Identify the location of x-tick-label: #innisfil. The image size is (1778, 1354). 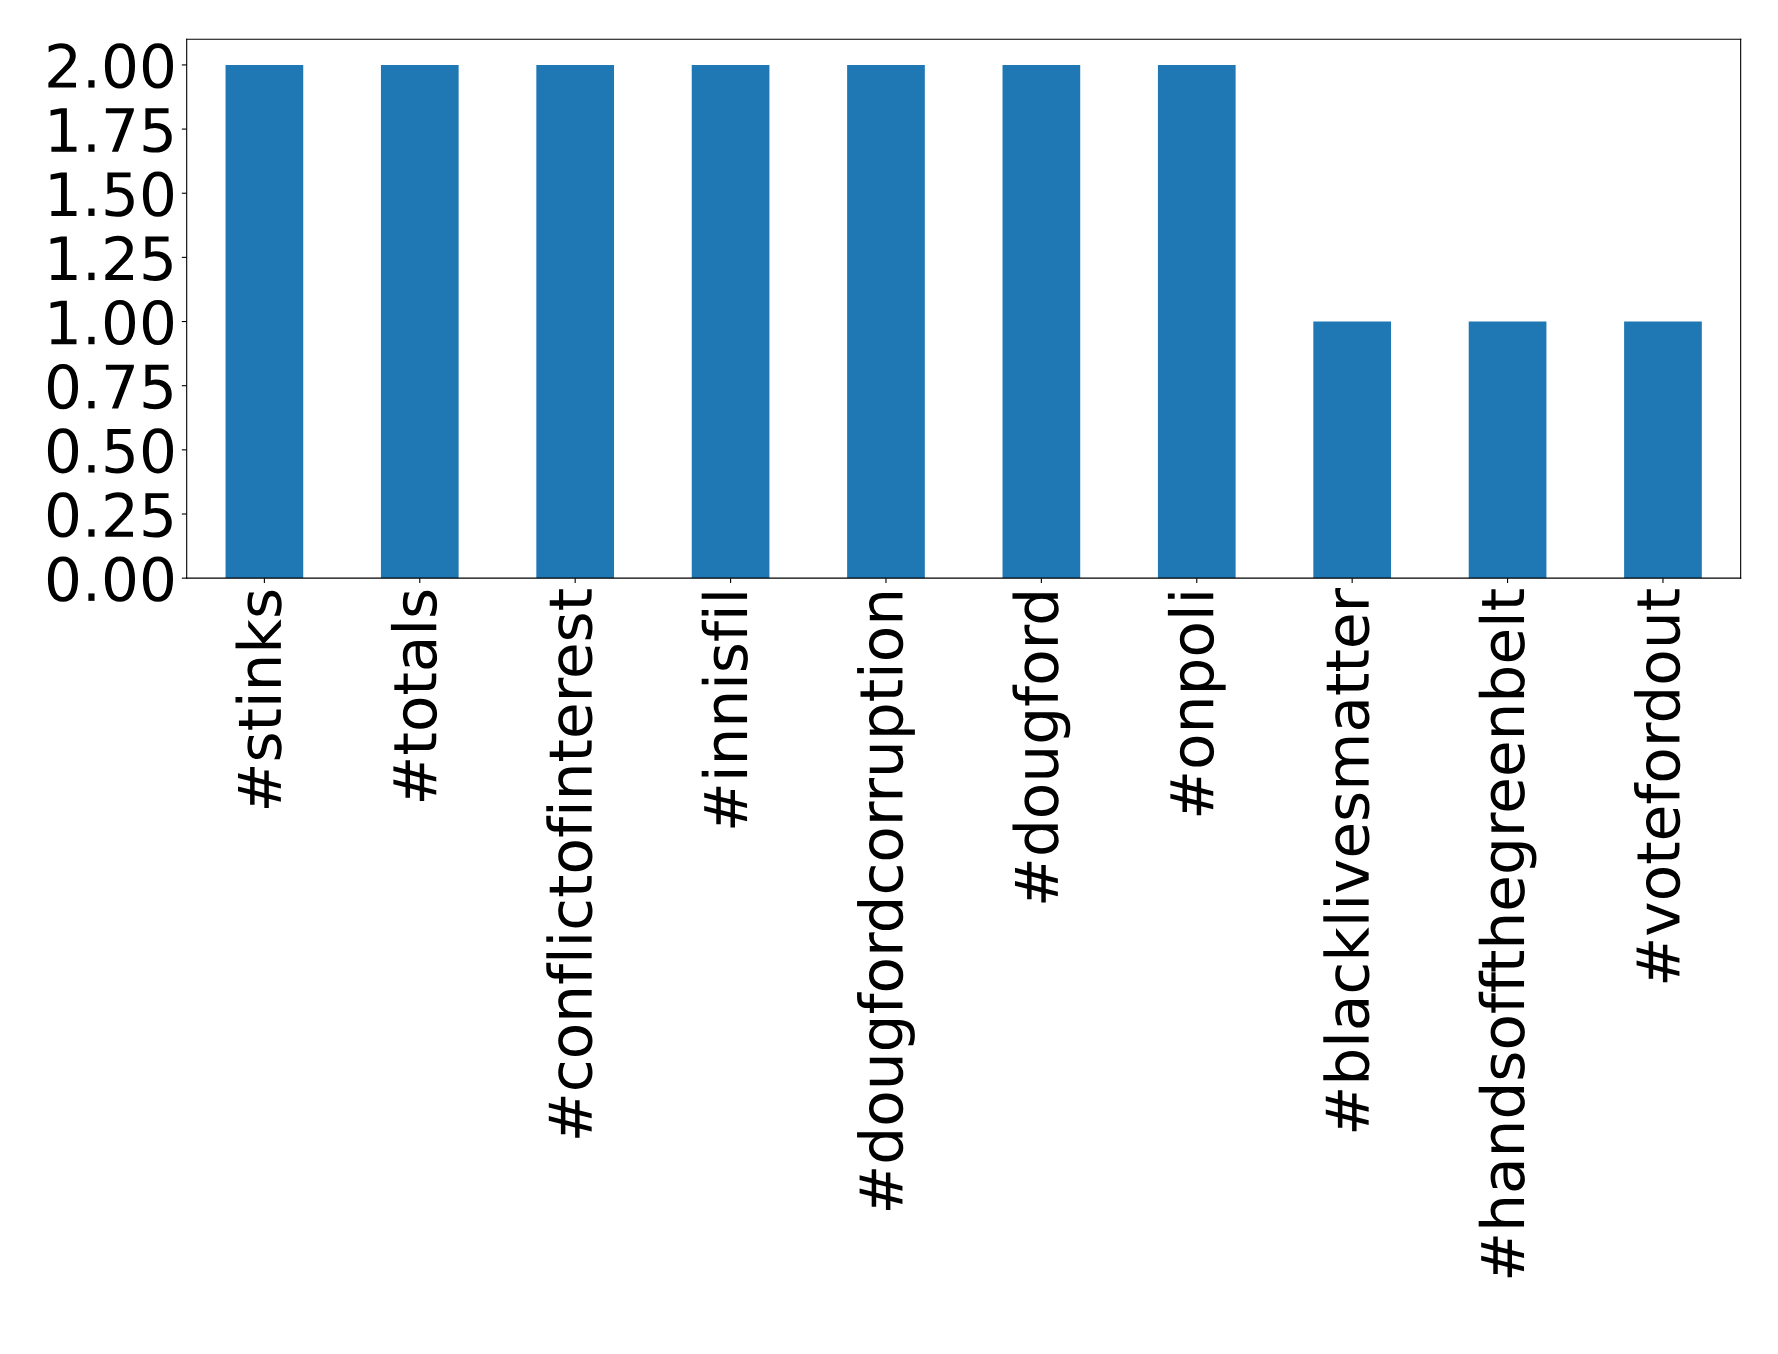
(724, 710).